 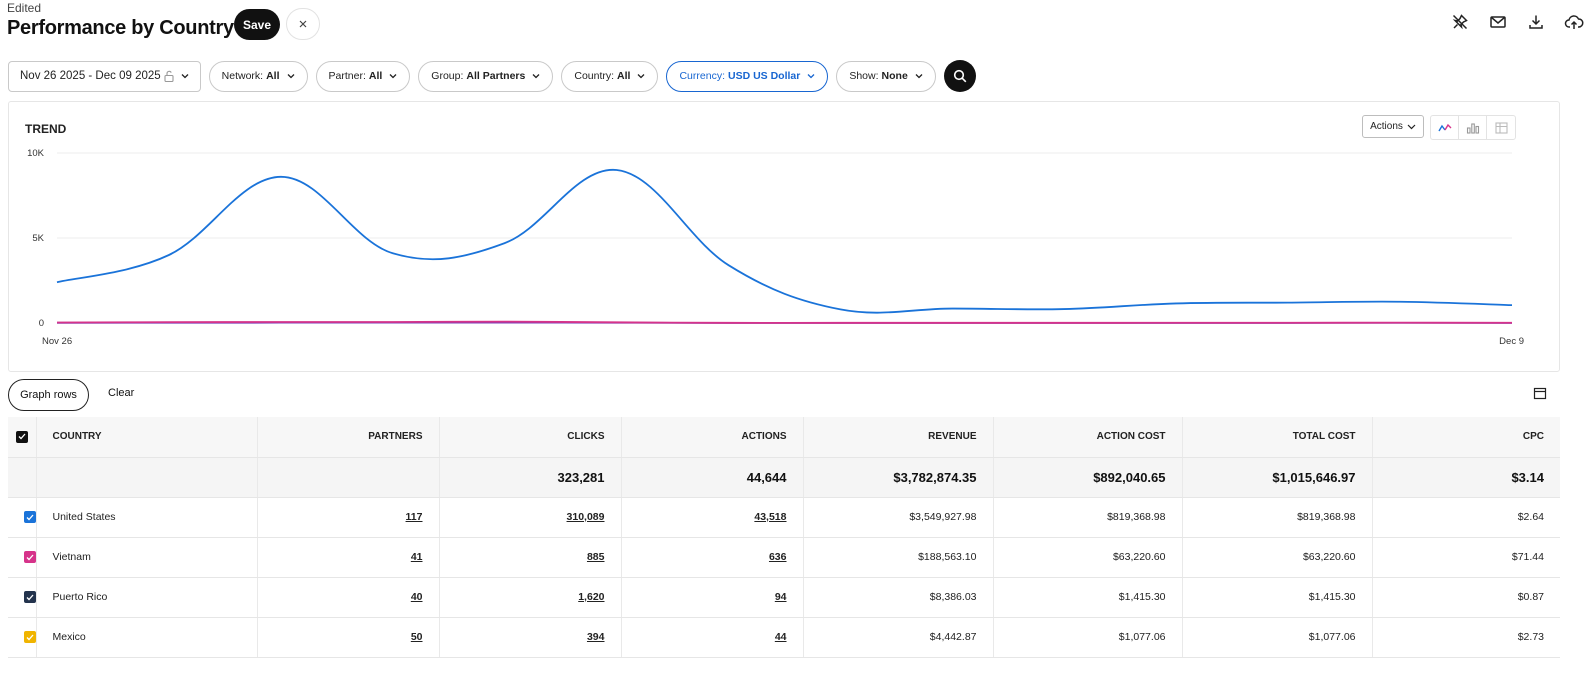 I want to click on network-filter: Network: All, so click(x=258, y=76).